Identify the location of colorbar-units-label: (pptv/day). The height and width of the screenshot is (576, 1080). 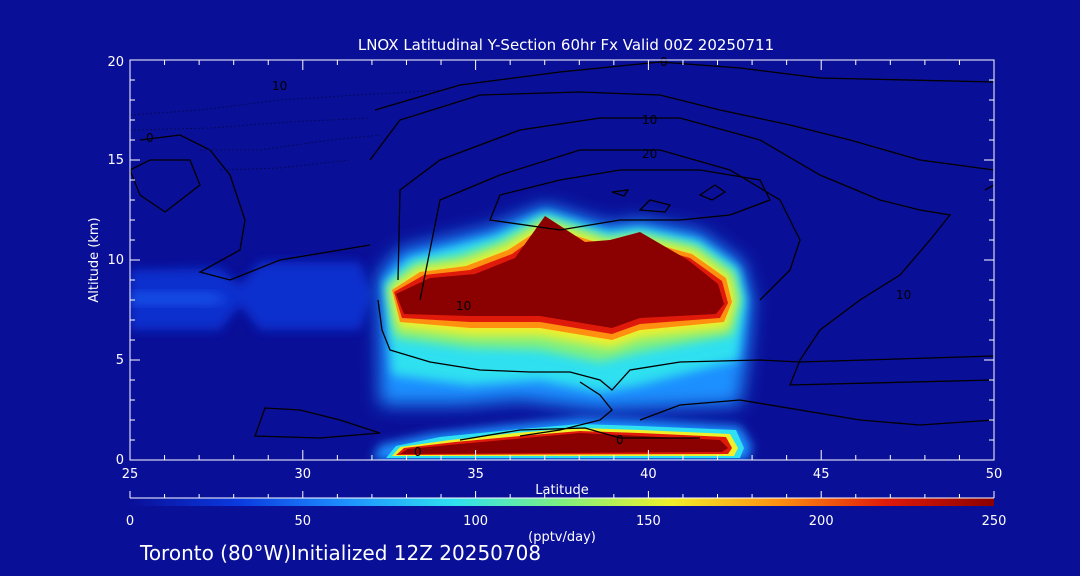
(562, 537).